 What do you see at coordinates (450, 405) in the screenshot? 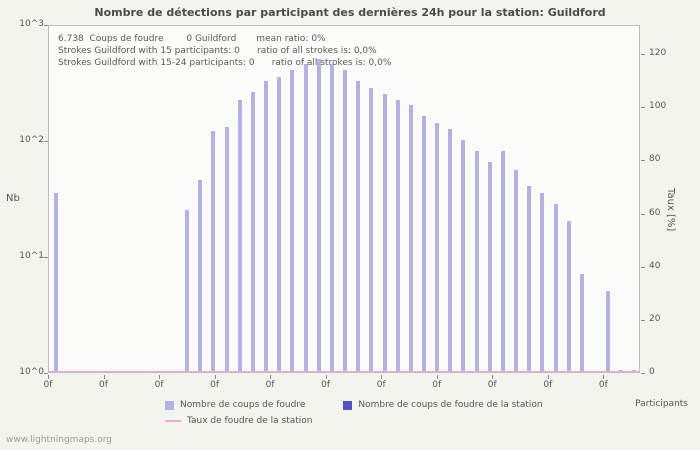
I see `legend-label: Nombre de coups de foudre de la station` at bounding box center [450, 405].